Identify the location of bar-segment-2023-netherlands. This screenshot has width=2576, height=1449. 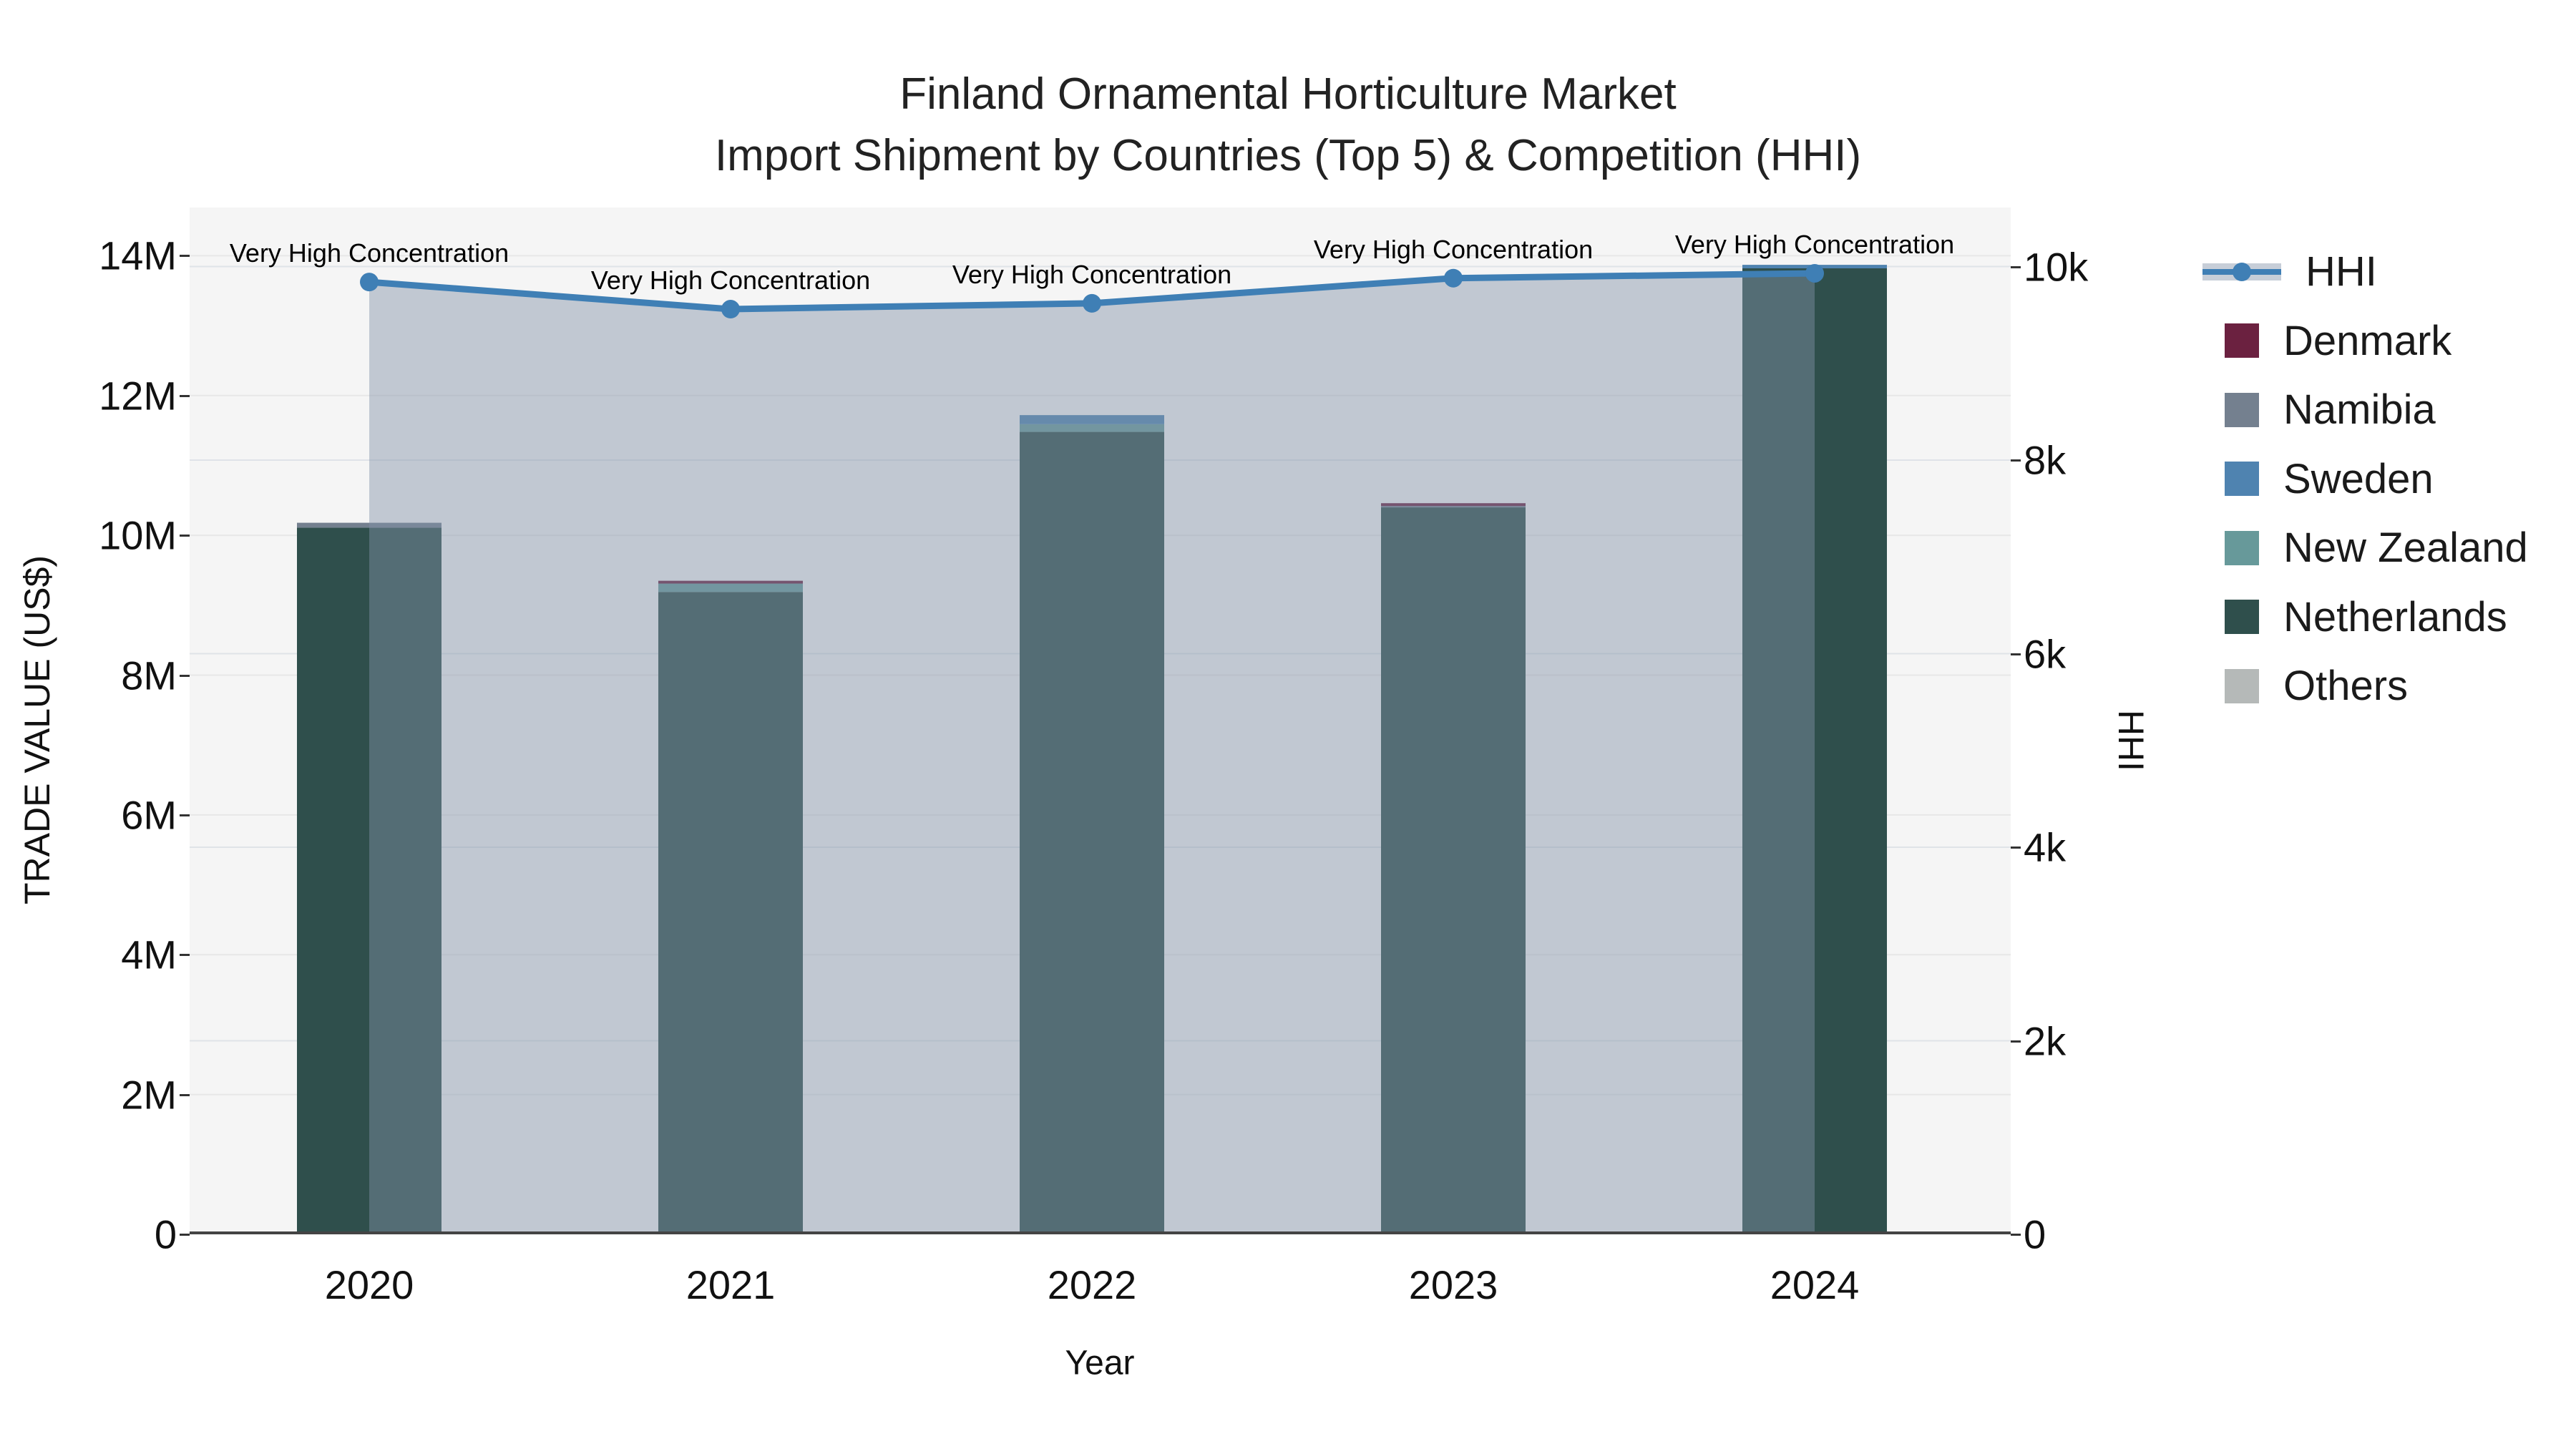
(1453, 870).